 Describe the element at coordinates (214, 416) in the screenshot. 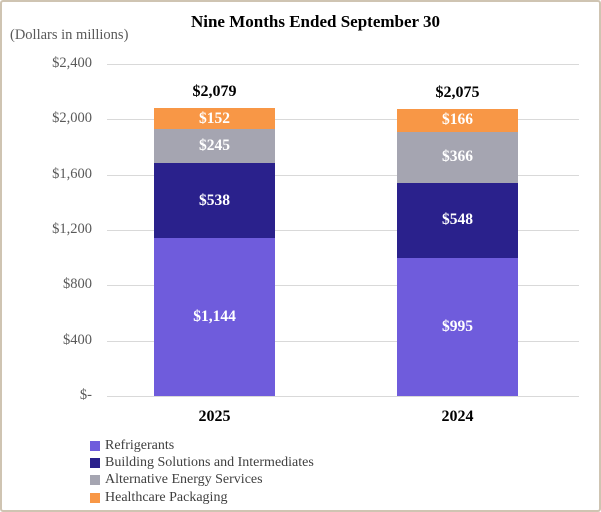

I see `x-axis-label-2025: 2025` at that location.